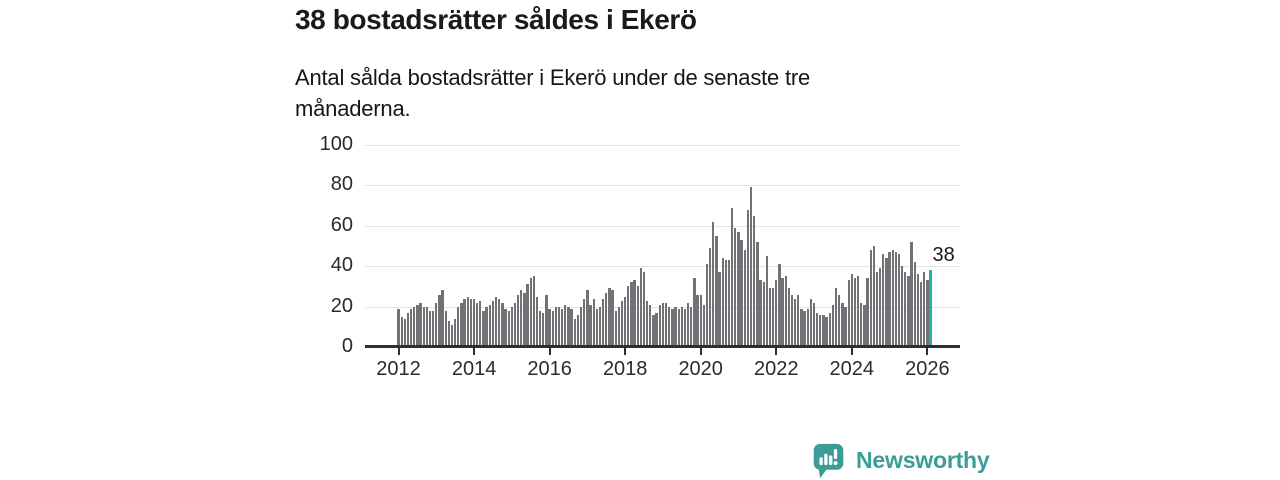 This screenshot has width=1280, height=480. Describe the element at coordinates (474, 351) in the screenshot. I see `x-tick-2014` at that location.